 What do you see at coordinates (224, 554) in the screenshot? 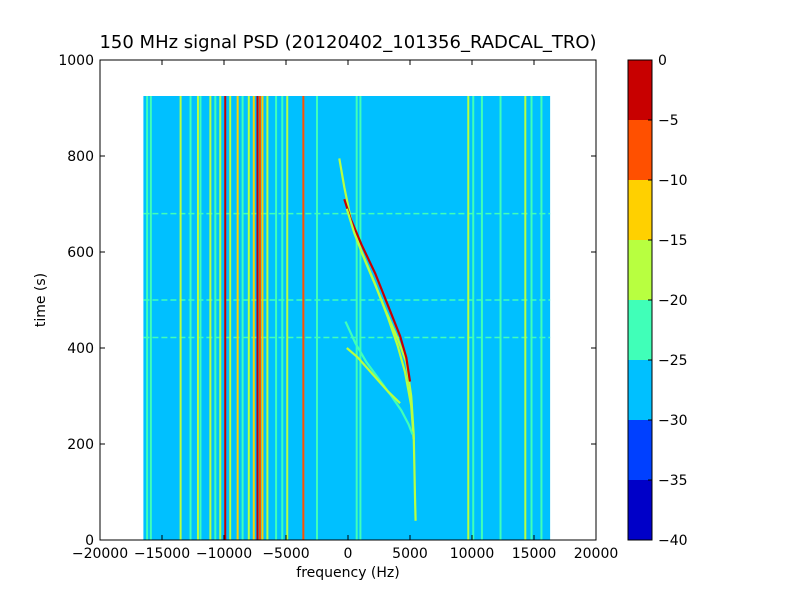
I see `x-tick-label: −10000` at bounding box center [224, 554].